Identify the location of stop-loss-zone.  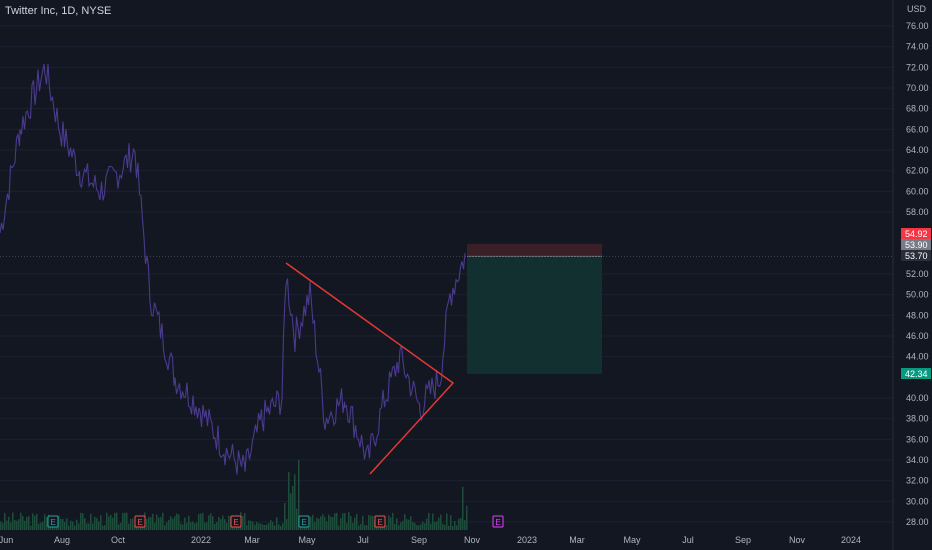
(534, 250).